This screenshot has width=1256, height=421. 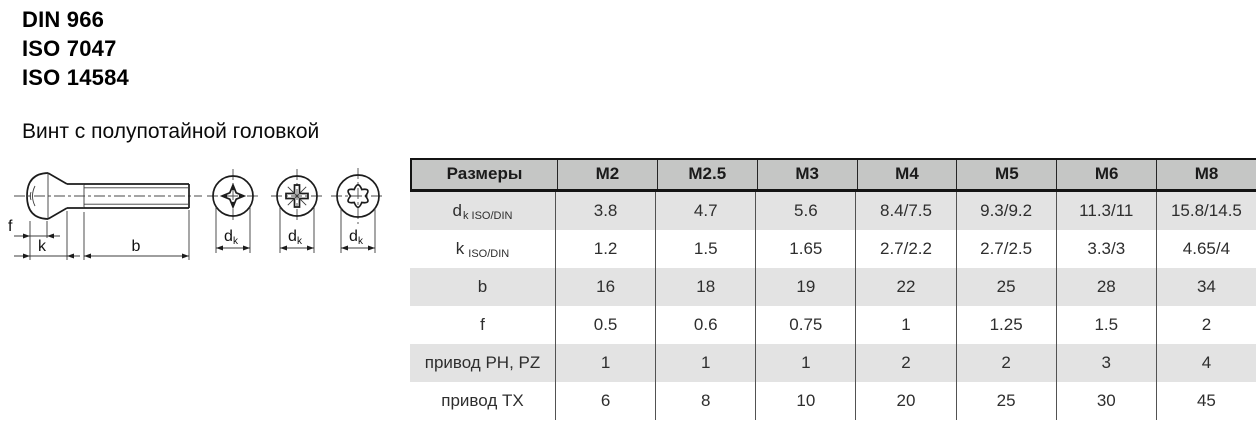 I want to click on row-label-f: f, so click(x=482, y=324).